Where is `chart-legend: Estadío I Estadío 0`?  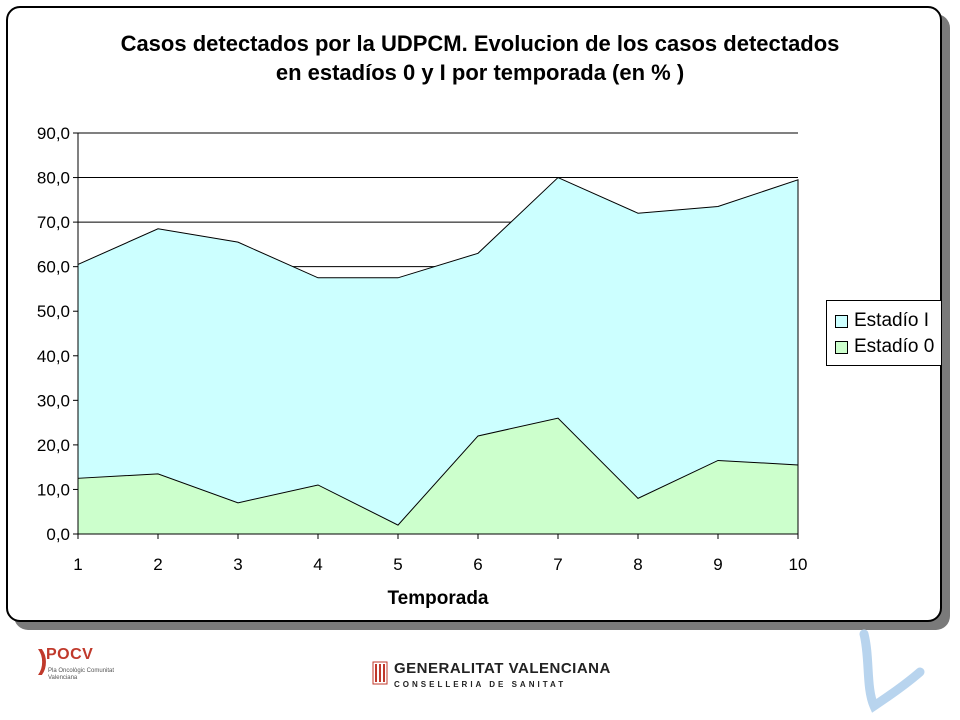 chart-legend: Estadío I Estadío 0 is located at coordinates (884, 333).